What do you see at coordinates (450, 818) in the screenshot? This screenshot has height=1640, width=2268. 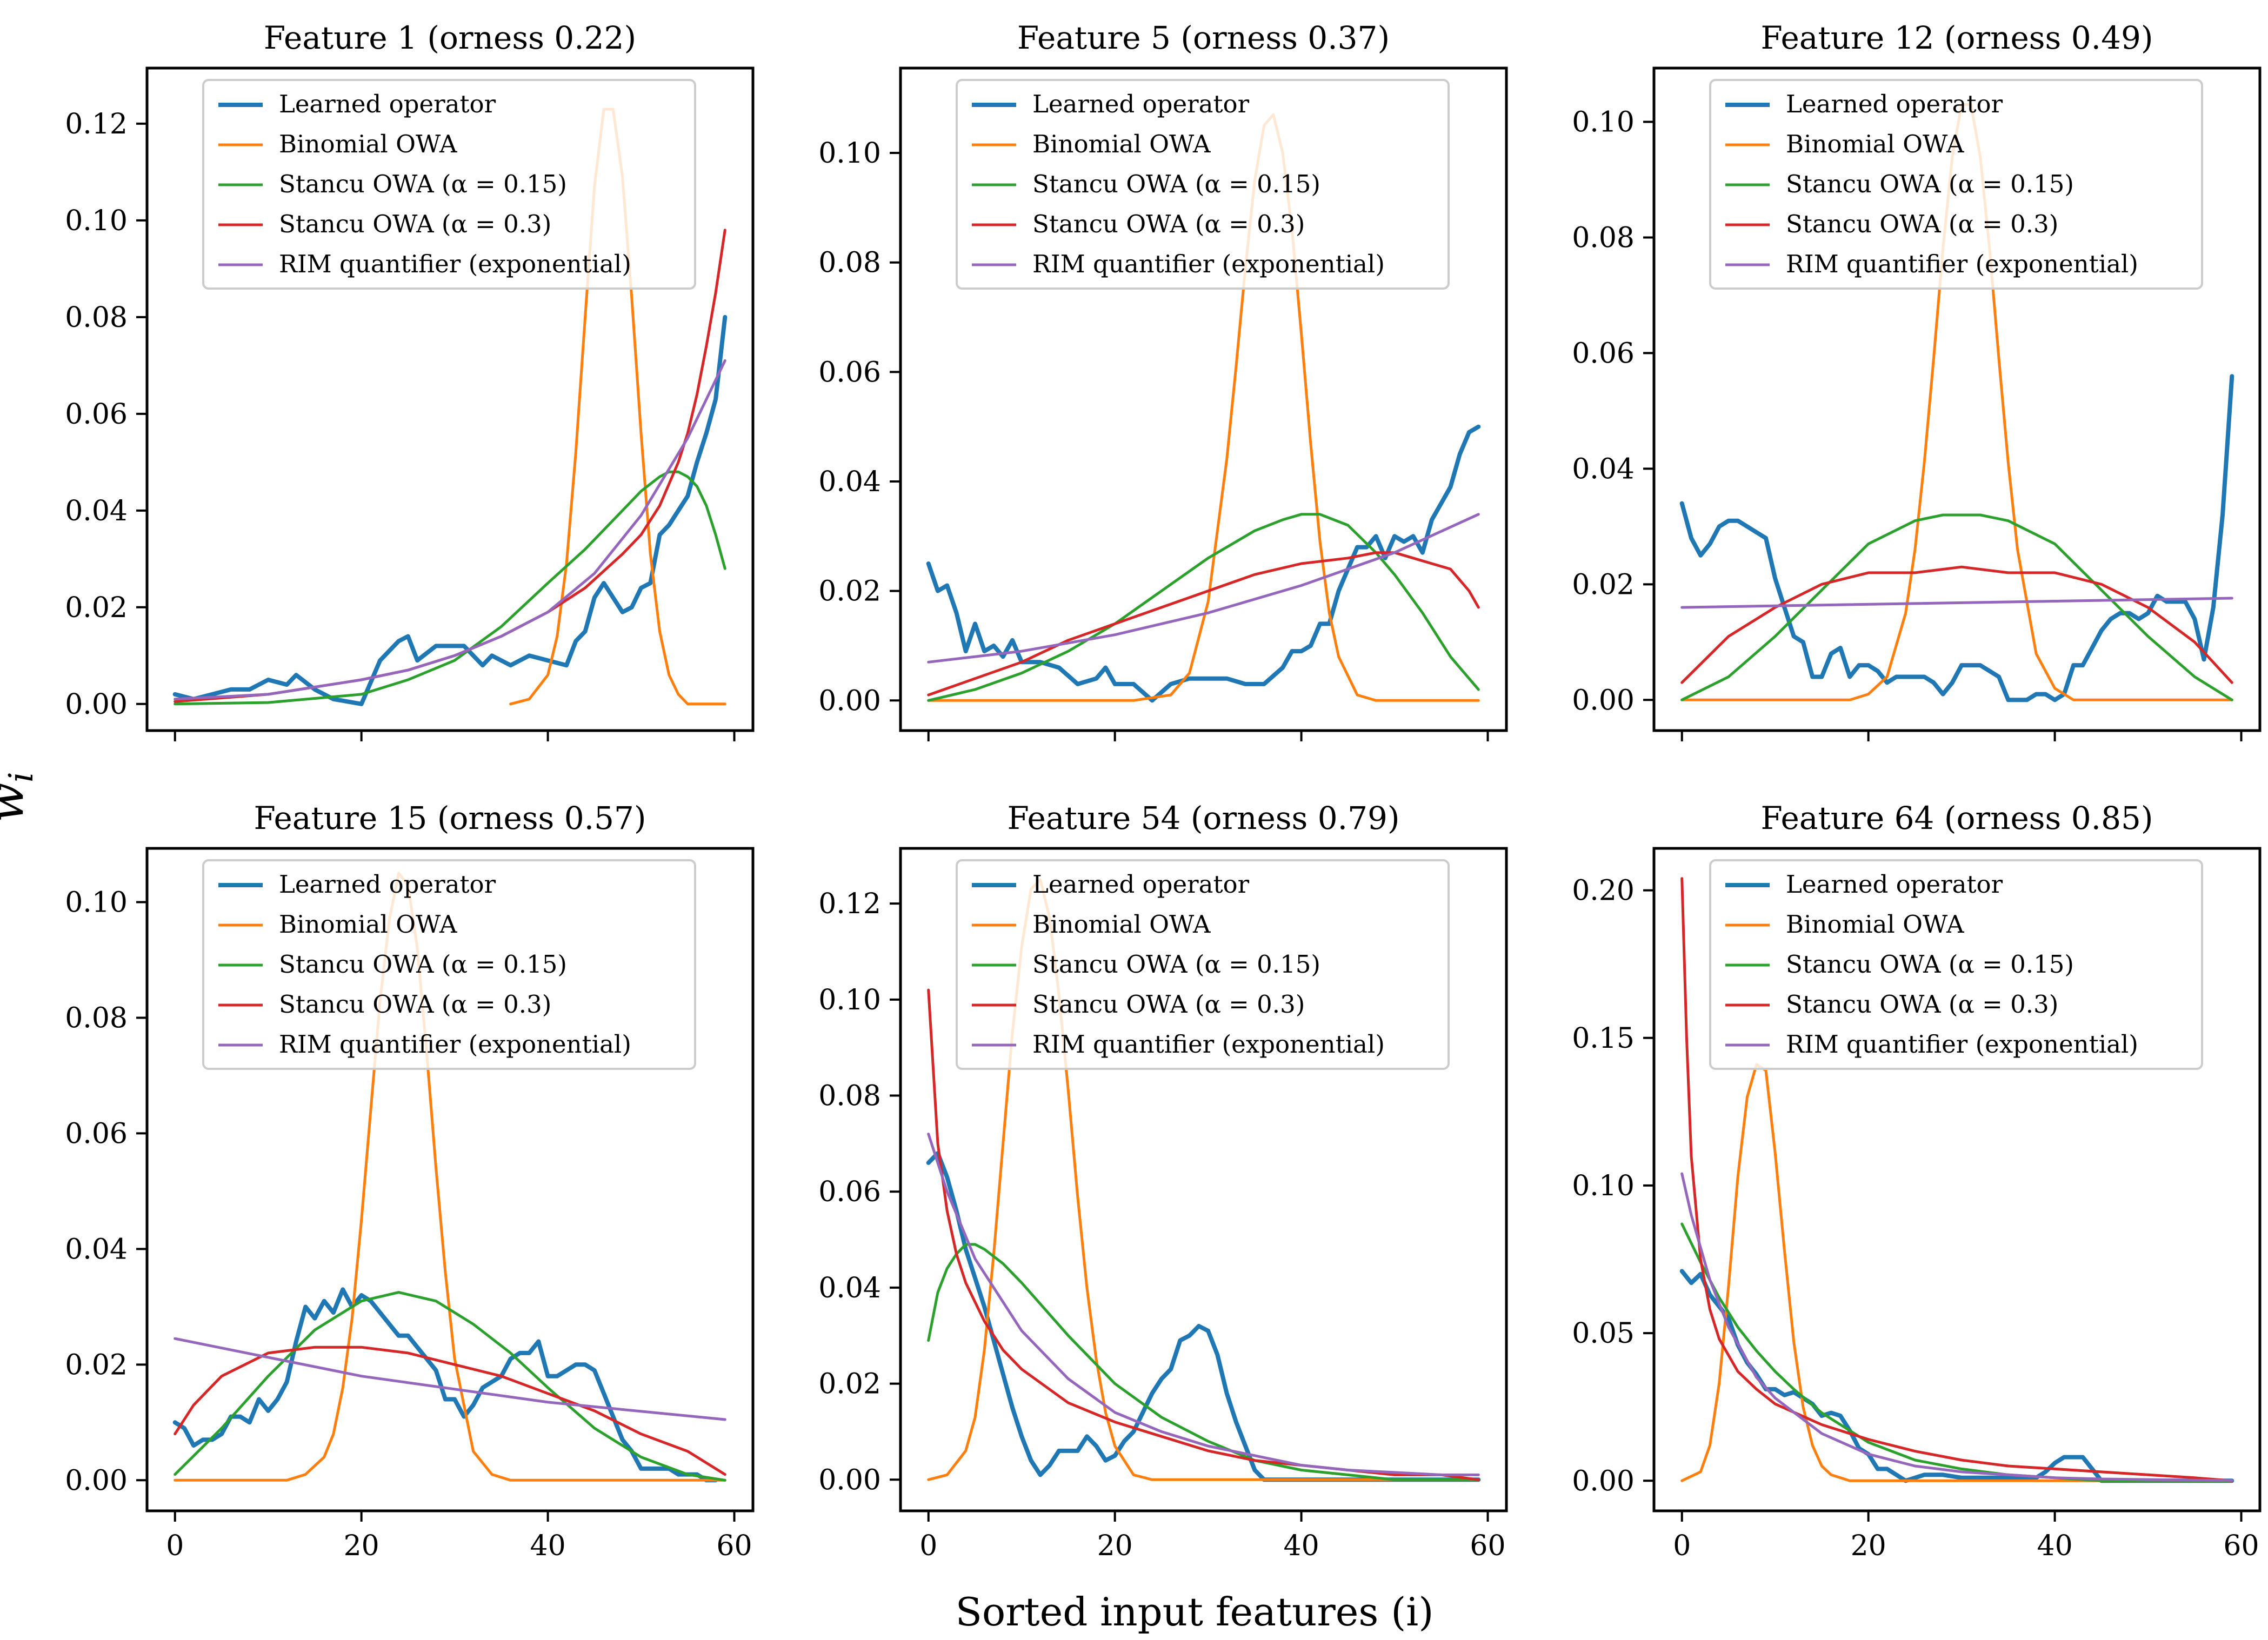 I see `subplot-title: Feature 15 (orness 0.57)` at bounding box center [450, 818].